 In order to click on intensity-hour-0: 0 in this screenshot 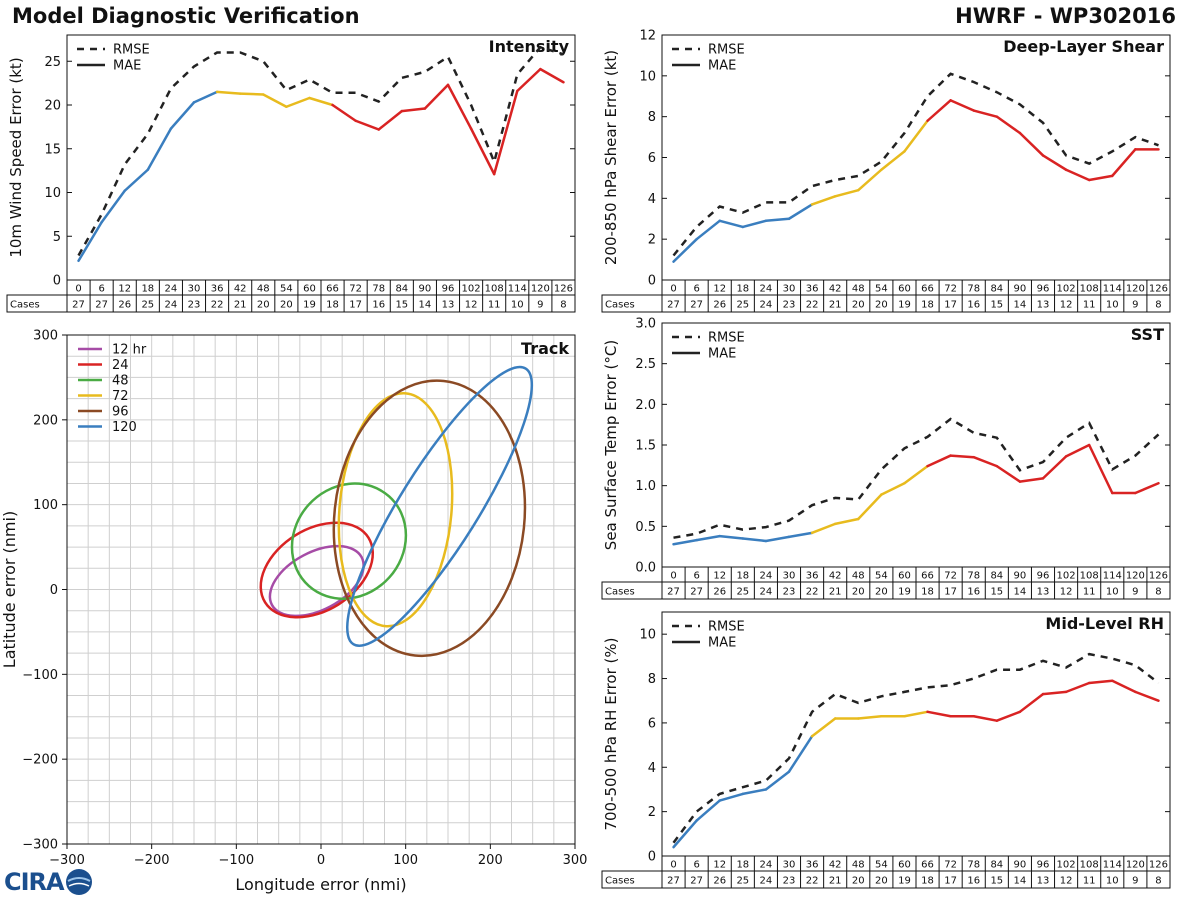, I will do `click(78, 289)`.